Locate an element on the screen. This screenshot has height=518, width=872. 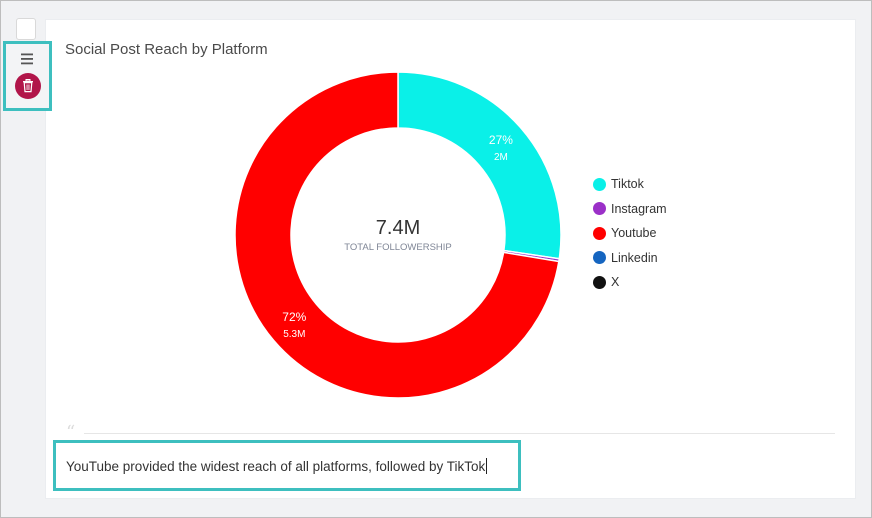
legend-item-youtube: Youtube is located at coordinates (630, 233).